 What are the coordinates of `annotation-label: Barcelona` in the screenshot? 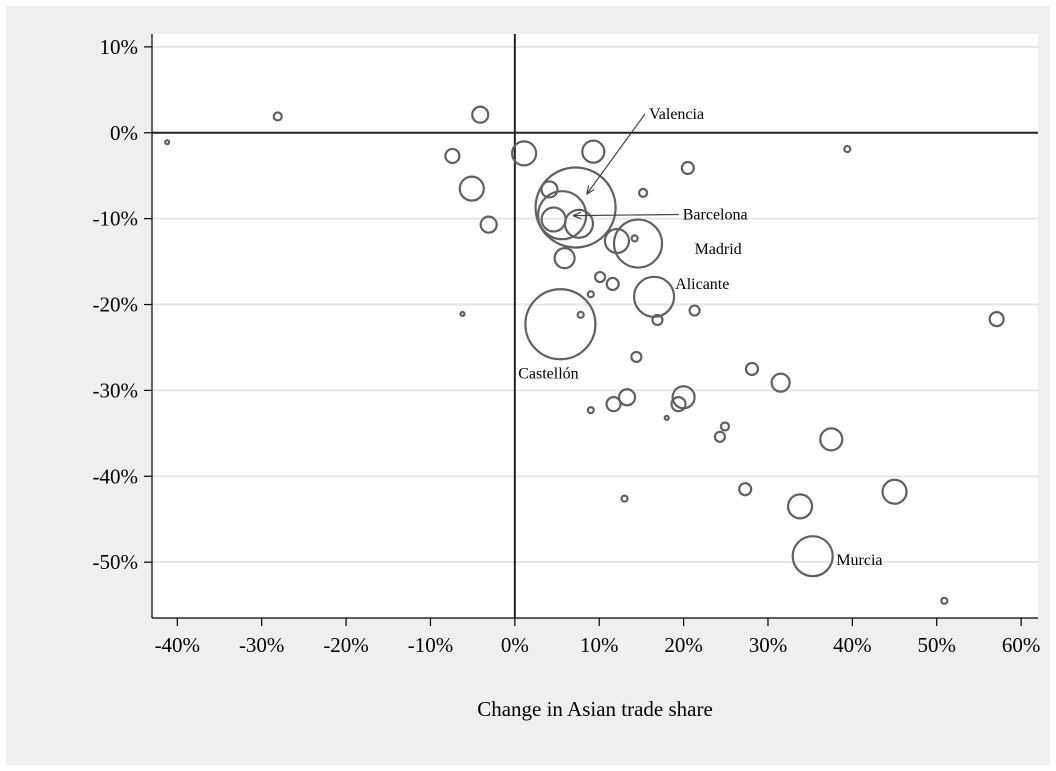 It's located at (715, 215).